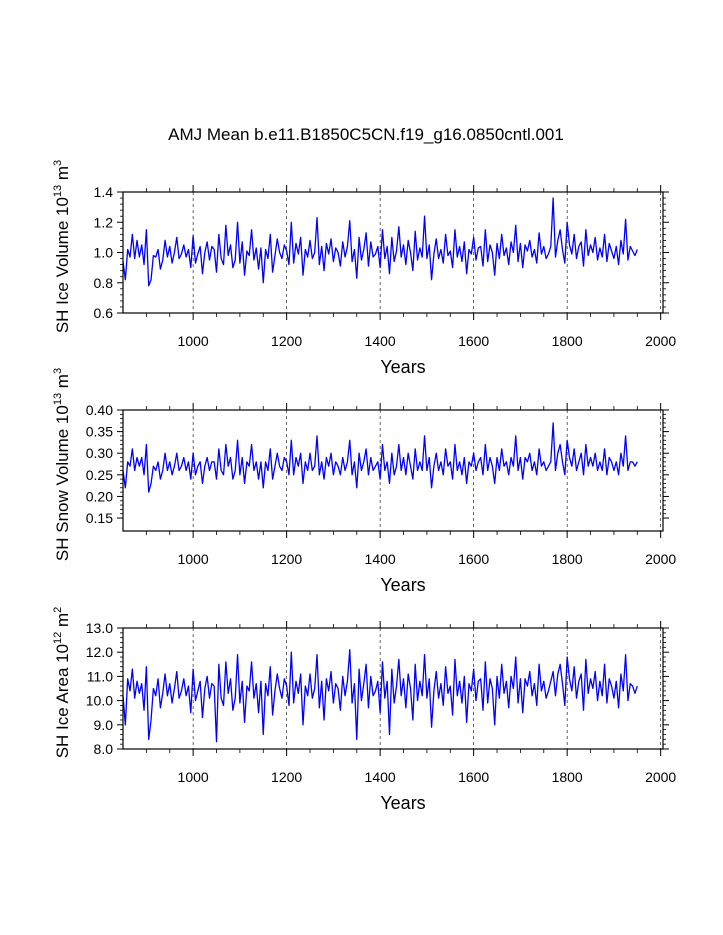 The image size is (723, 935). Describe the element at coordinates (100, 676) in the screenshot. I see `y-tick-label: 11.0` at that location.